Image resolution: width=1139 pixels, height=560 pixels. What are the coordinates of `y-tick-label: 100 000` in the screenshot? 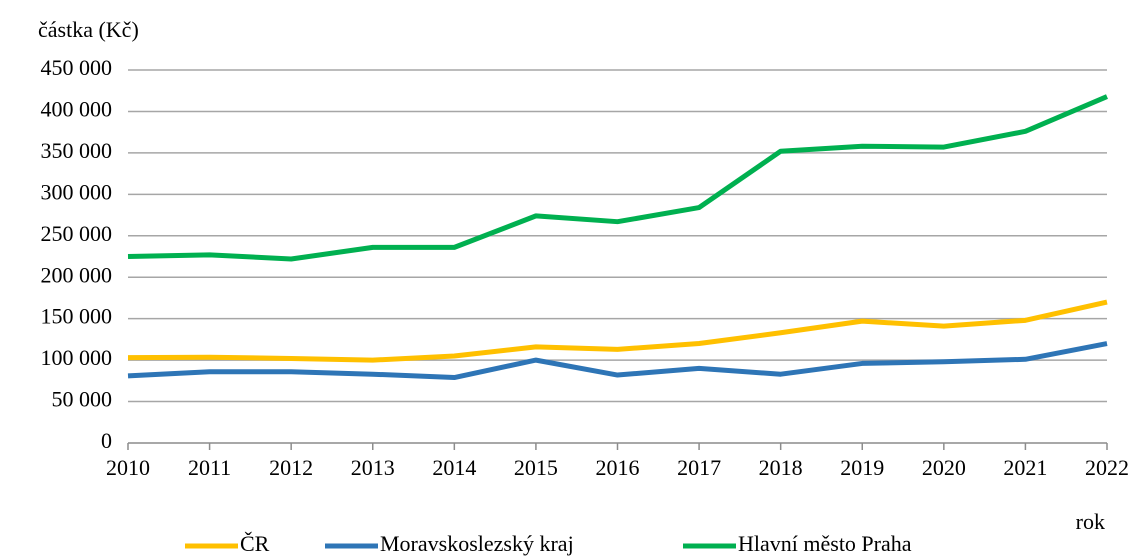 It's located at (77, 357).